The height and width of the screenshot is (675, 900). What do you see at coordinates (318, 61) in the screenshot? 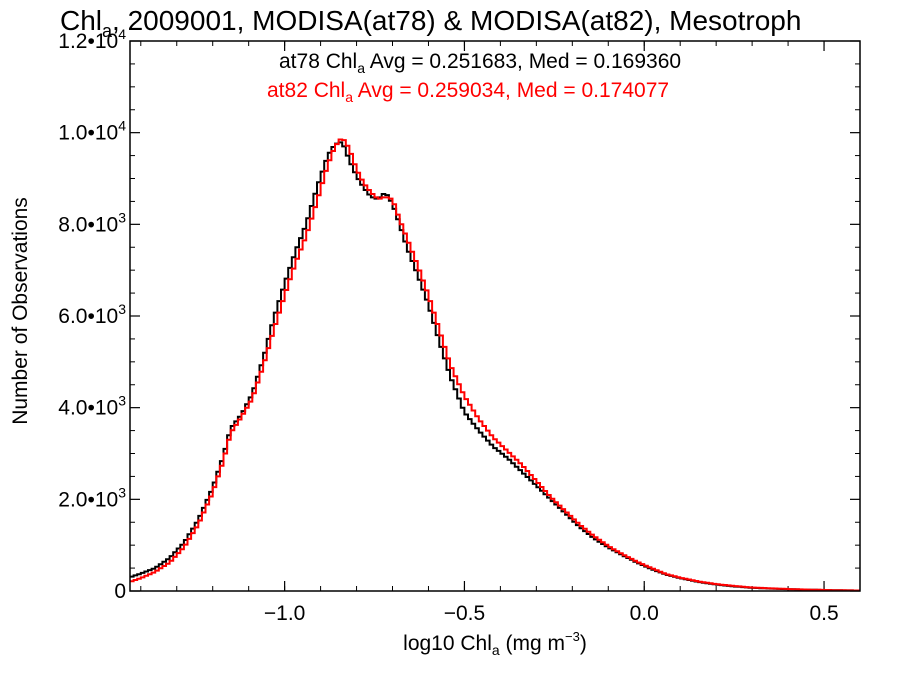
I see `annotation-at78-prefix: at78 Chl` at bounding box center [318, 61].